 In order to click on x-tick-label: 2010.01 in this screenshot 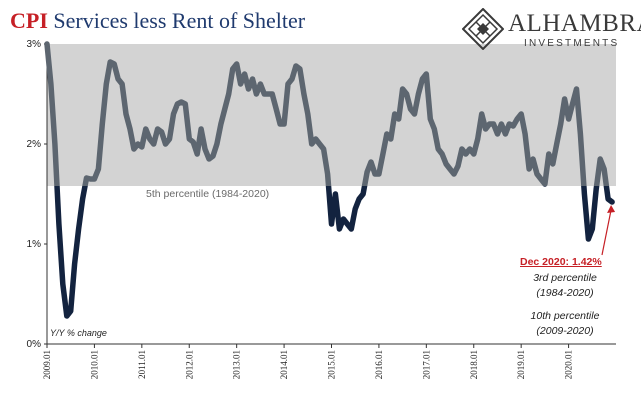, I will do `click(94, 364)`.